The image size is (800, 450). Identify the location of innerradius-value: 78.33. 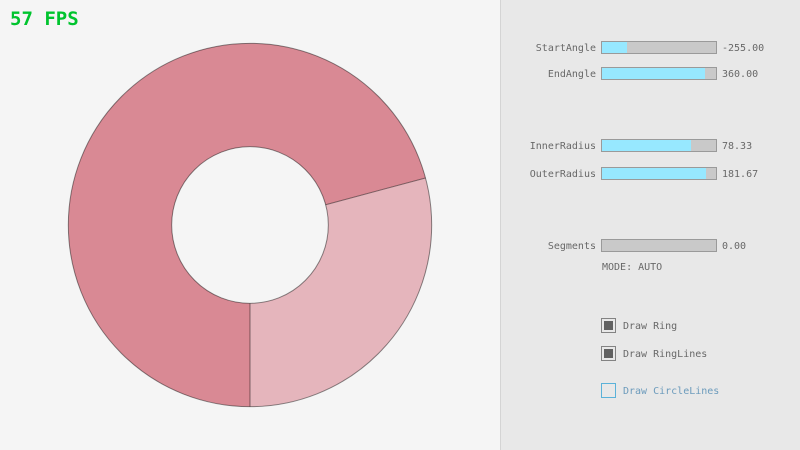
(737, 146).